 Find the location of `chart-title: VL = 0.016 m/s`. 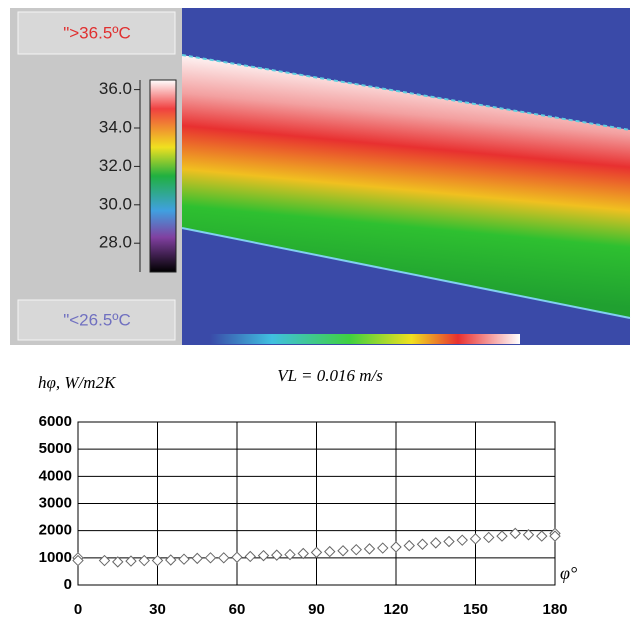

chart-title: VL = 0.016 m/s is located at coordinates (330, 375).